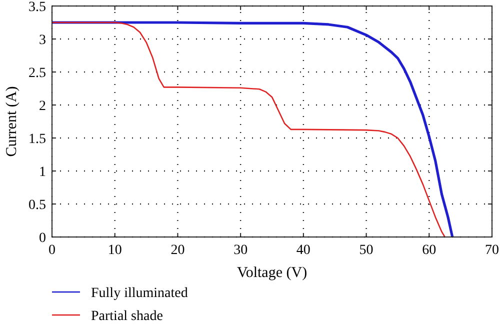 The image size is (500, 336). What do you see at coordinates (37, 205) in the screenshot?
I see `y-tick-label: 0.5` at bounding box center [37, 205].